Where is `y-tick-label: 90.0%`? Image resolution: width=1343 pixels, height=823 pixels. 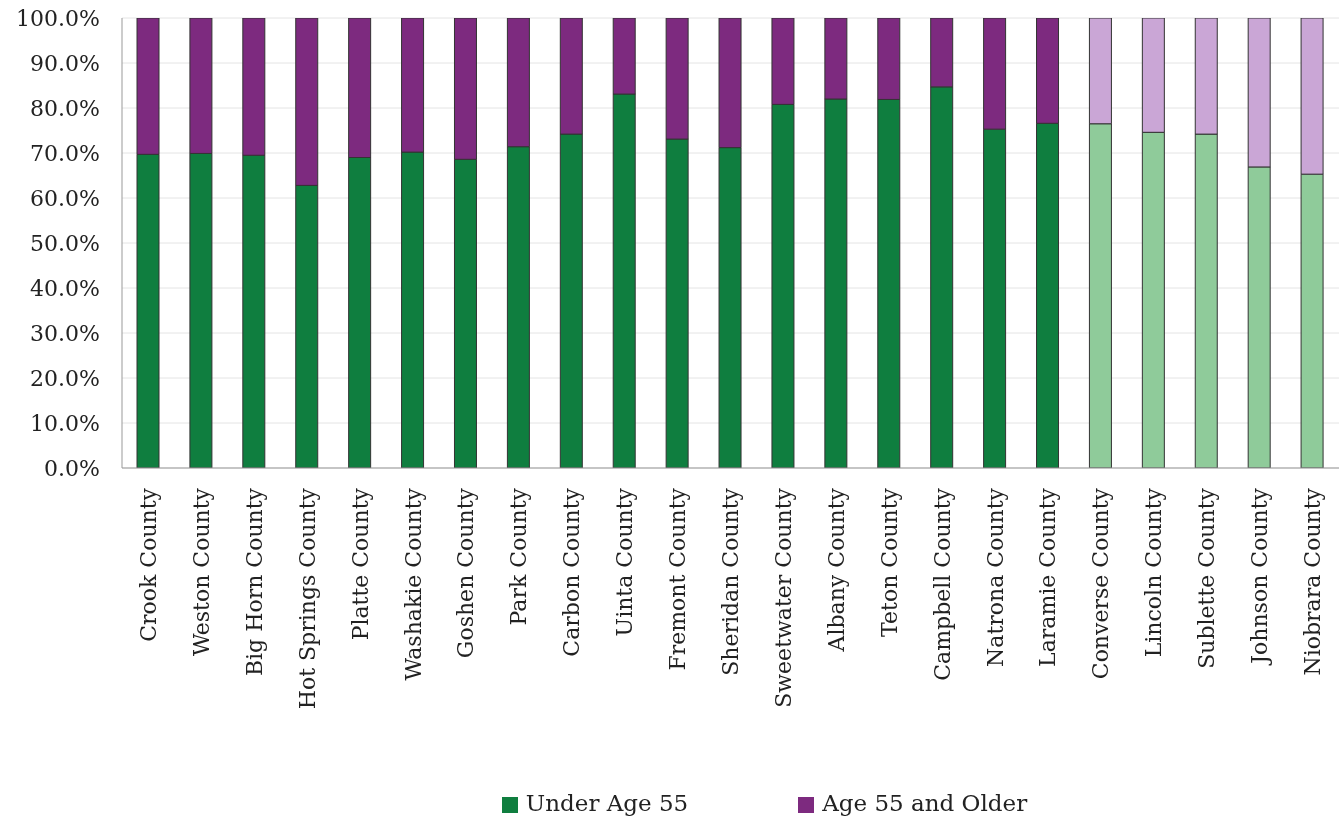
y-tick-label: 90.0% is located at coordinates (65, 63).